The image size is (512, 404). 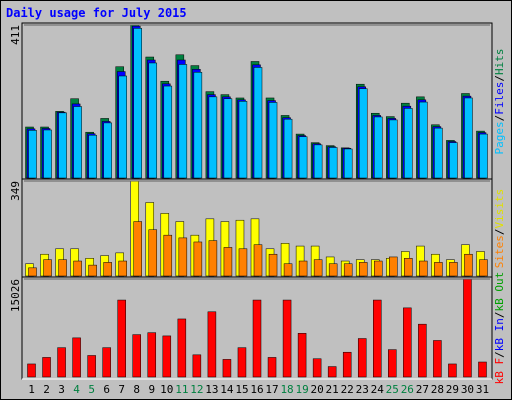 What do you see at coordinates (196, 389) in the screenshot?
I see `x-tick-label: 12` at bounding box center [196, 389].